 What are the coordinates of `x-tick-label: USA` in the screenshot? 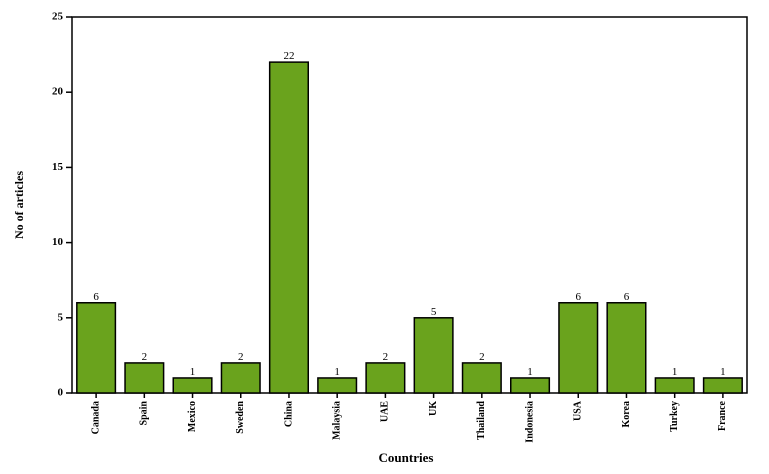 It's located at (578, 410).